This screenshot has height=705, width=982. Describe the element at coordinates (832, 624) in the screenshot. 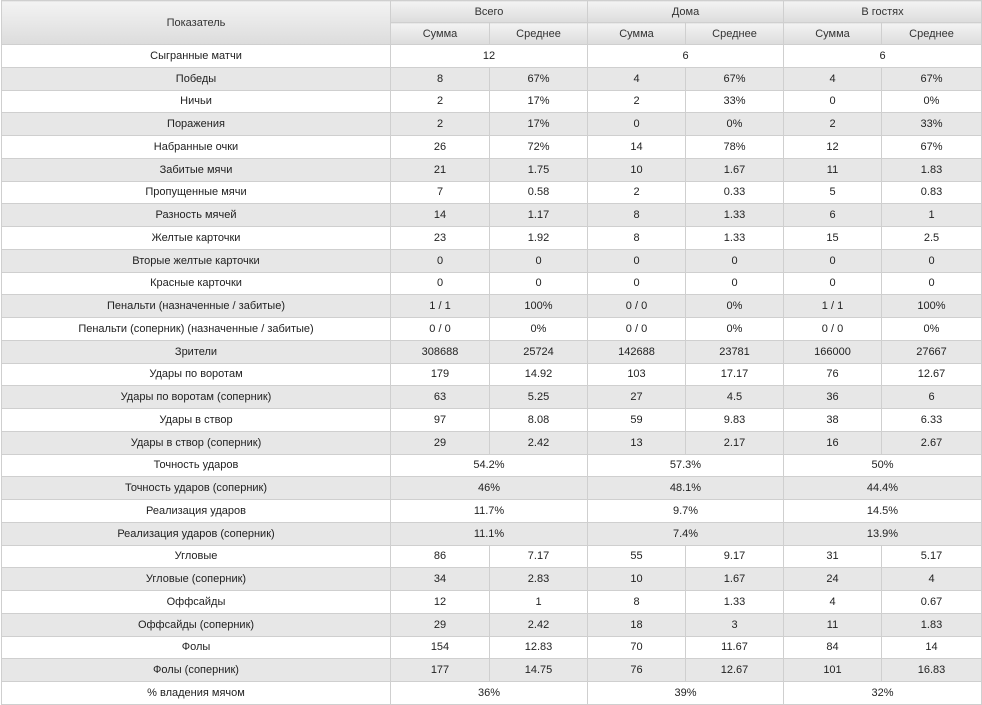

I see `sum-cell: 11` at that location.